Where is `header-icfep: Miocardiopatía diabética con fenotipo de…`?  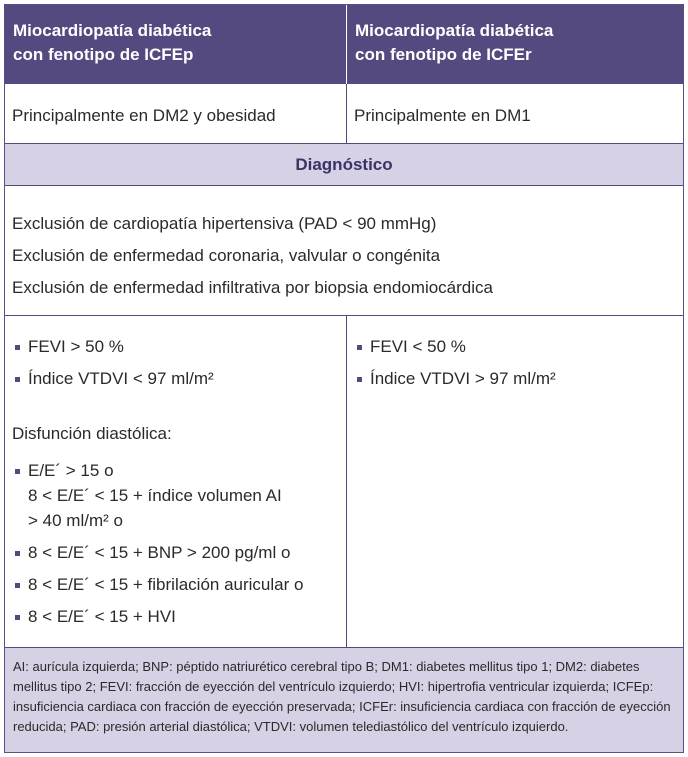
header-icfep: Miocardiopatía diabética con fenotipo de… is located at coordinates (175, 44).